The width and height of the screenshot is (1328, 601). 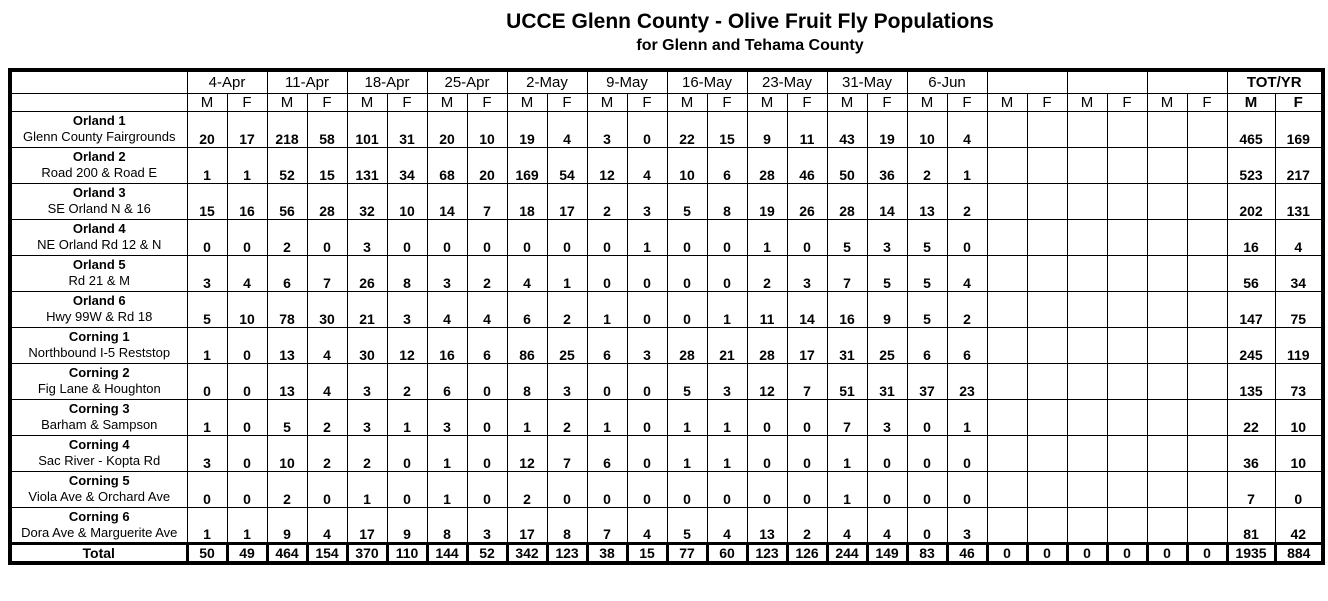 What do you see at coordinates (367, 165) in the screenshot?
I see `count-cell: 131` at bounding box center [367, 165].